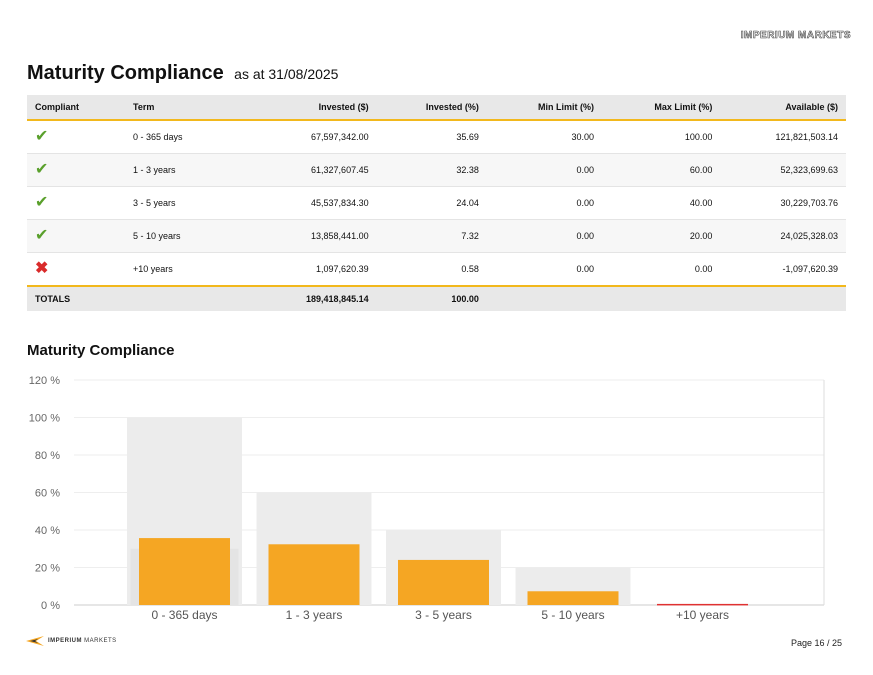 The width and height of the screenshot is (873, 675). I want to click on totals-label: TOTALS, so click(76, 298).